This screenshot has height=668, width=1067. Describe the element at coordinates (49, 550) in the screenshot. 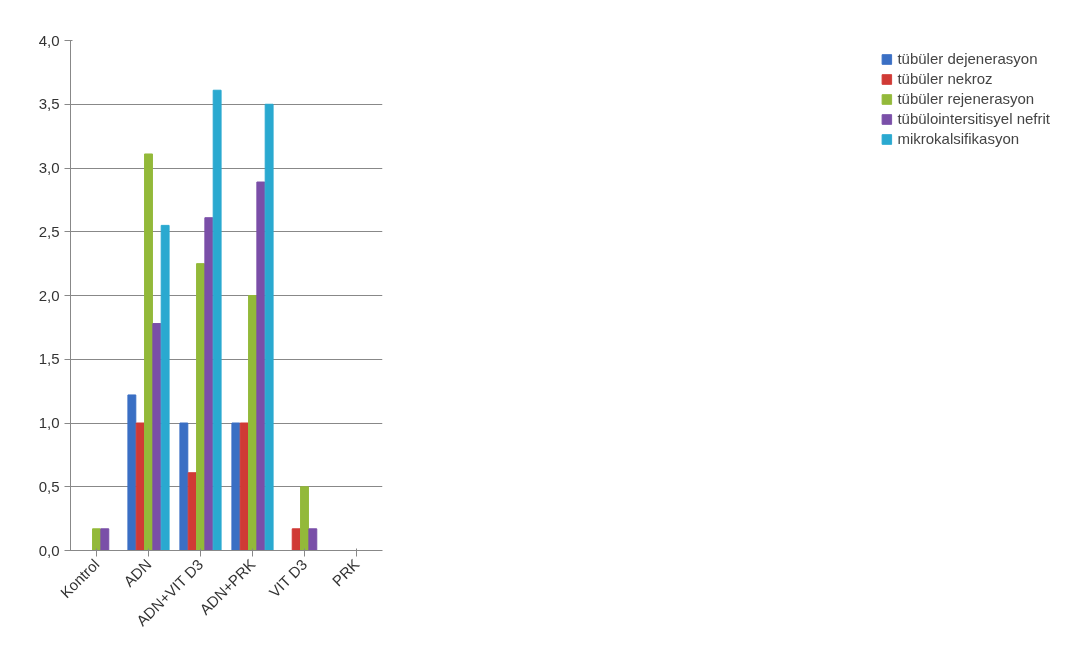

I see `y-tick-label: 0,0` at that location.